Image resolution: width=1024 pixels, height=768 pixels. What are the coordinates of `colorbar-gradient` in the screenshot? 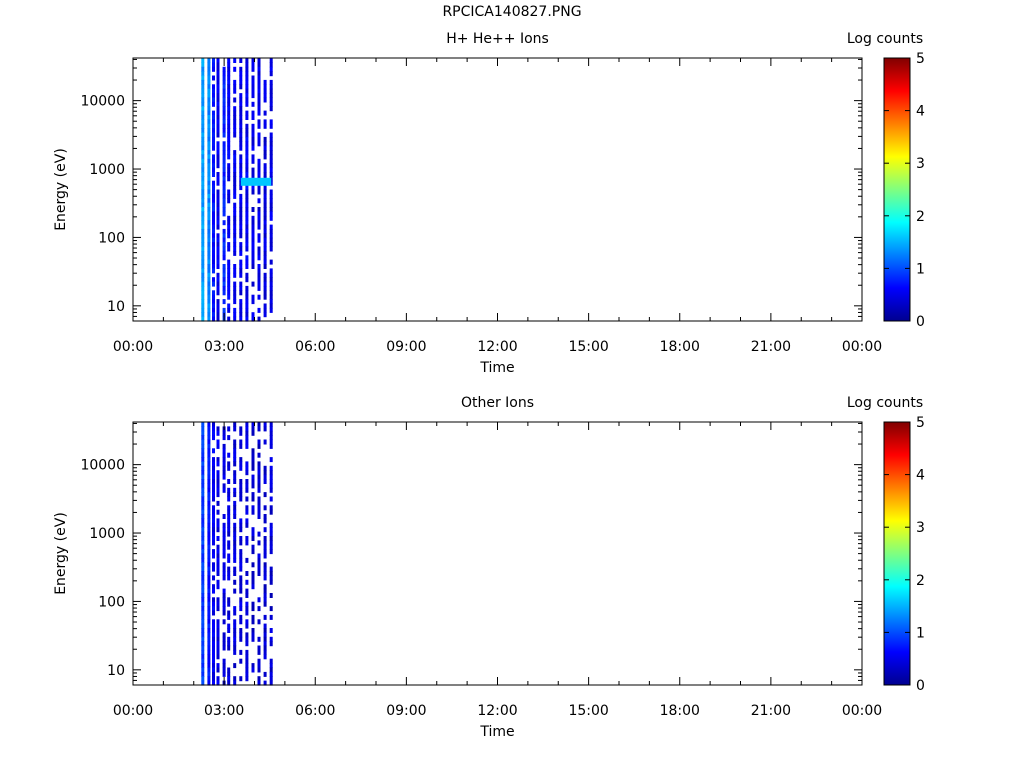 It's located at (897, 189).